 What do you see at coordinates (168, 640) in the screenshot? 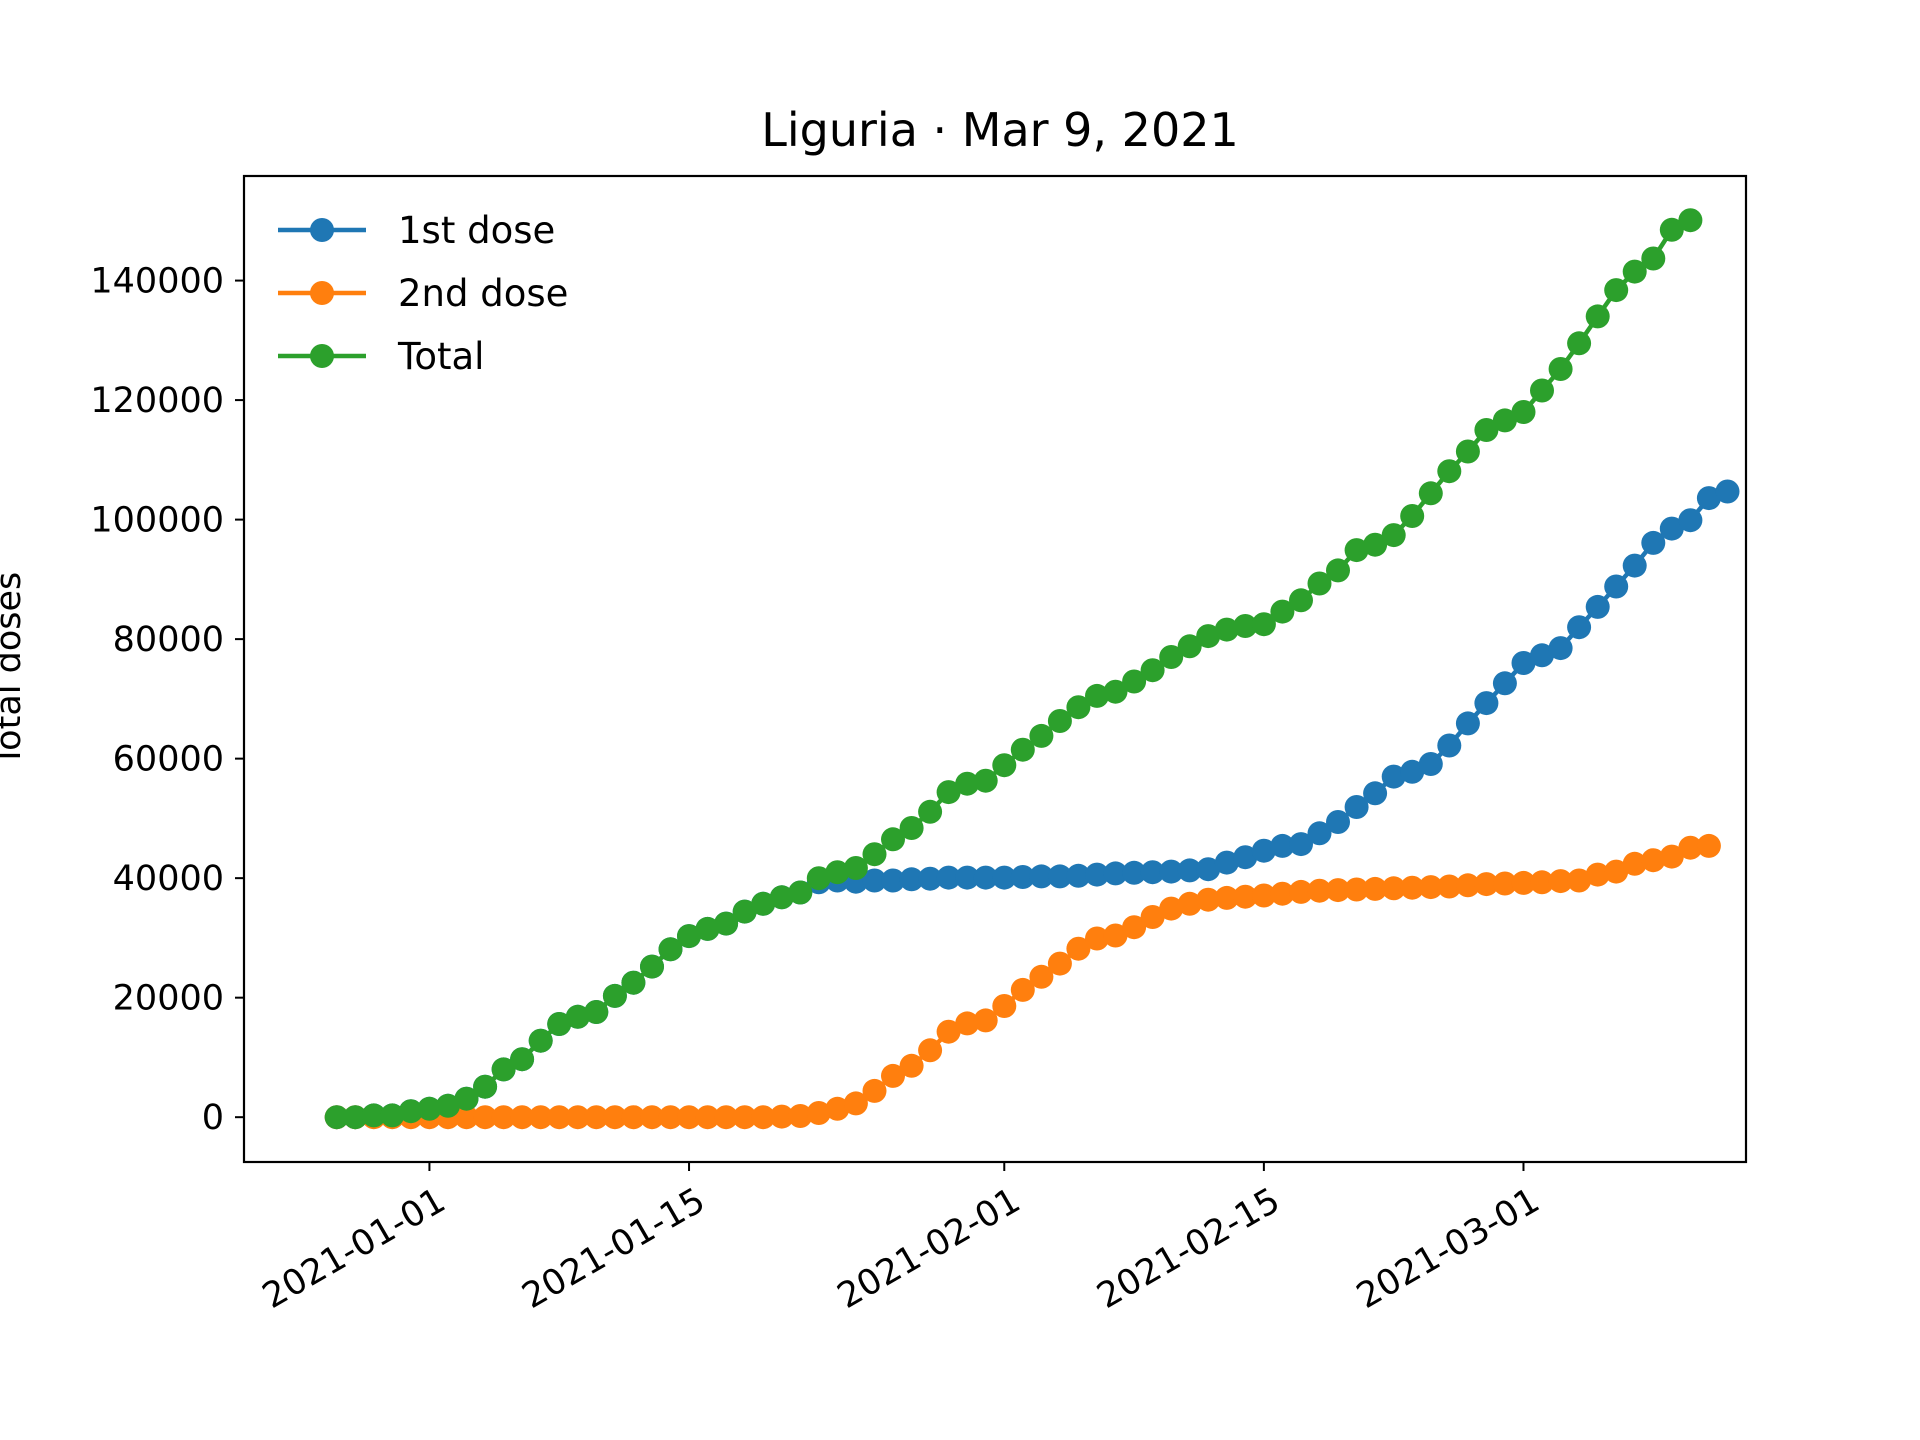
I see `y-tick-label: 80000` at bounding box center [168, 640].